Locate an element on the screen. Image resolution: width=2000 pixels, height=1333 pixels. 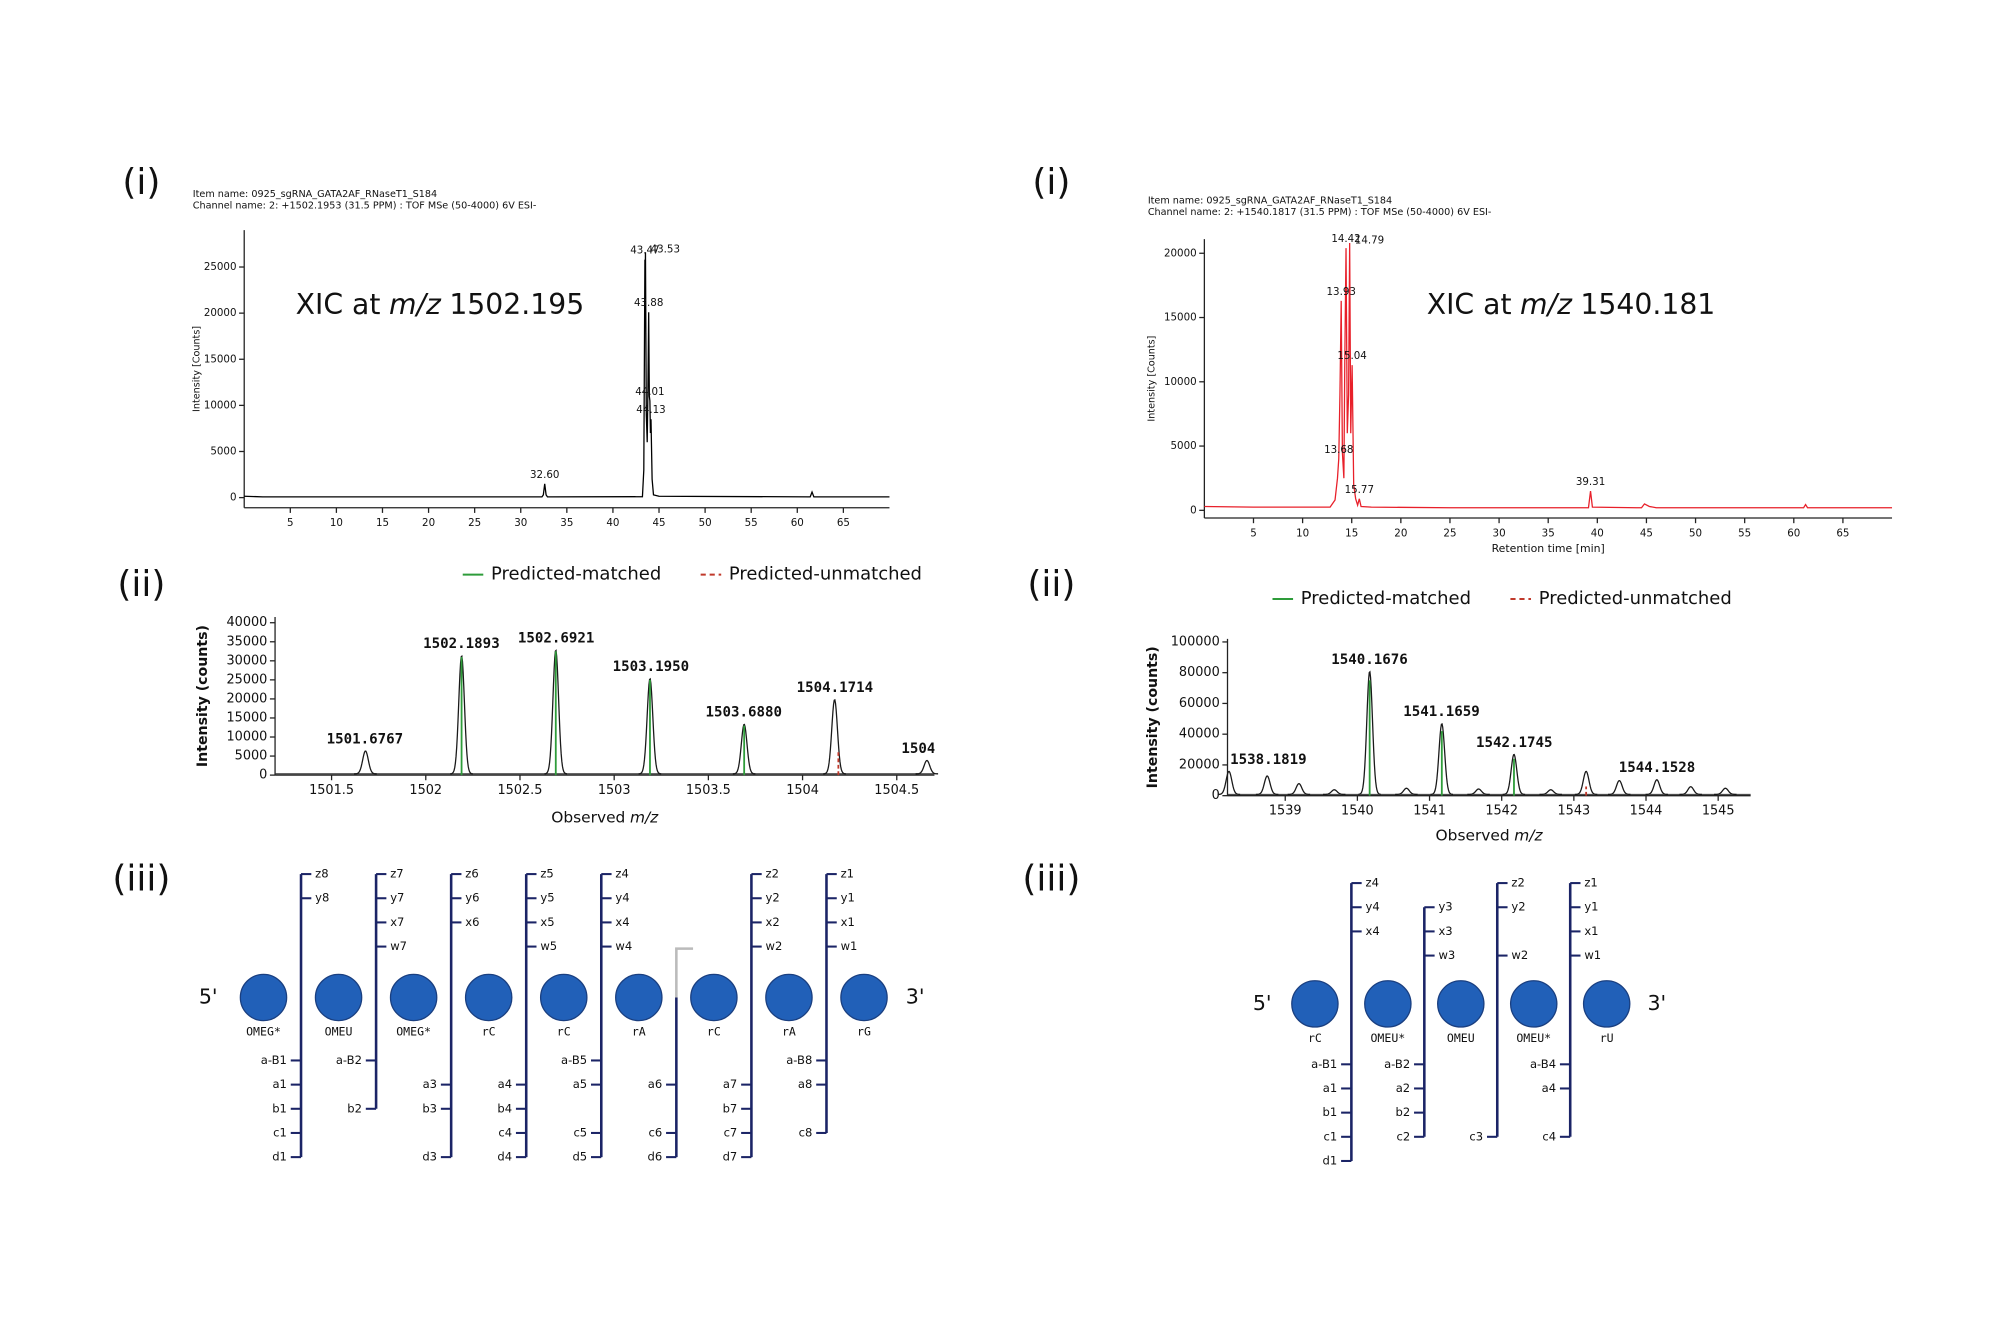
fragment-label: b4 is located at coordinates (504, 1108).